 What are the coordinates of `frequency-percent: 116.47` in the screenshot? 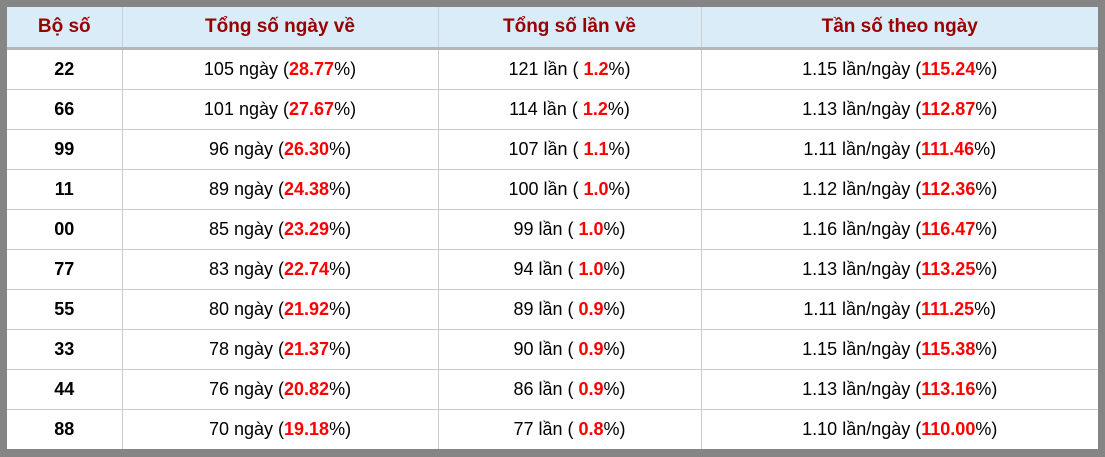 It's located at (948, 229).